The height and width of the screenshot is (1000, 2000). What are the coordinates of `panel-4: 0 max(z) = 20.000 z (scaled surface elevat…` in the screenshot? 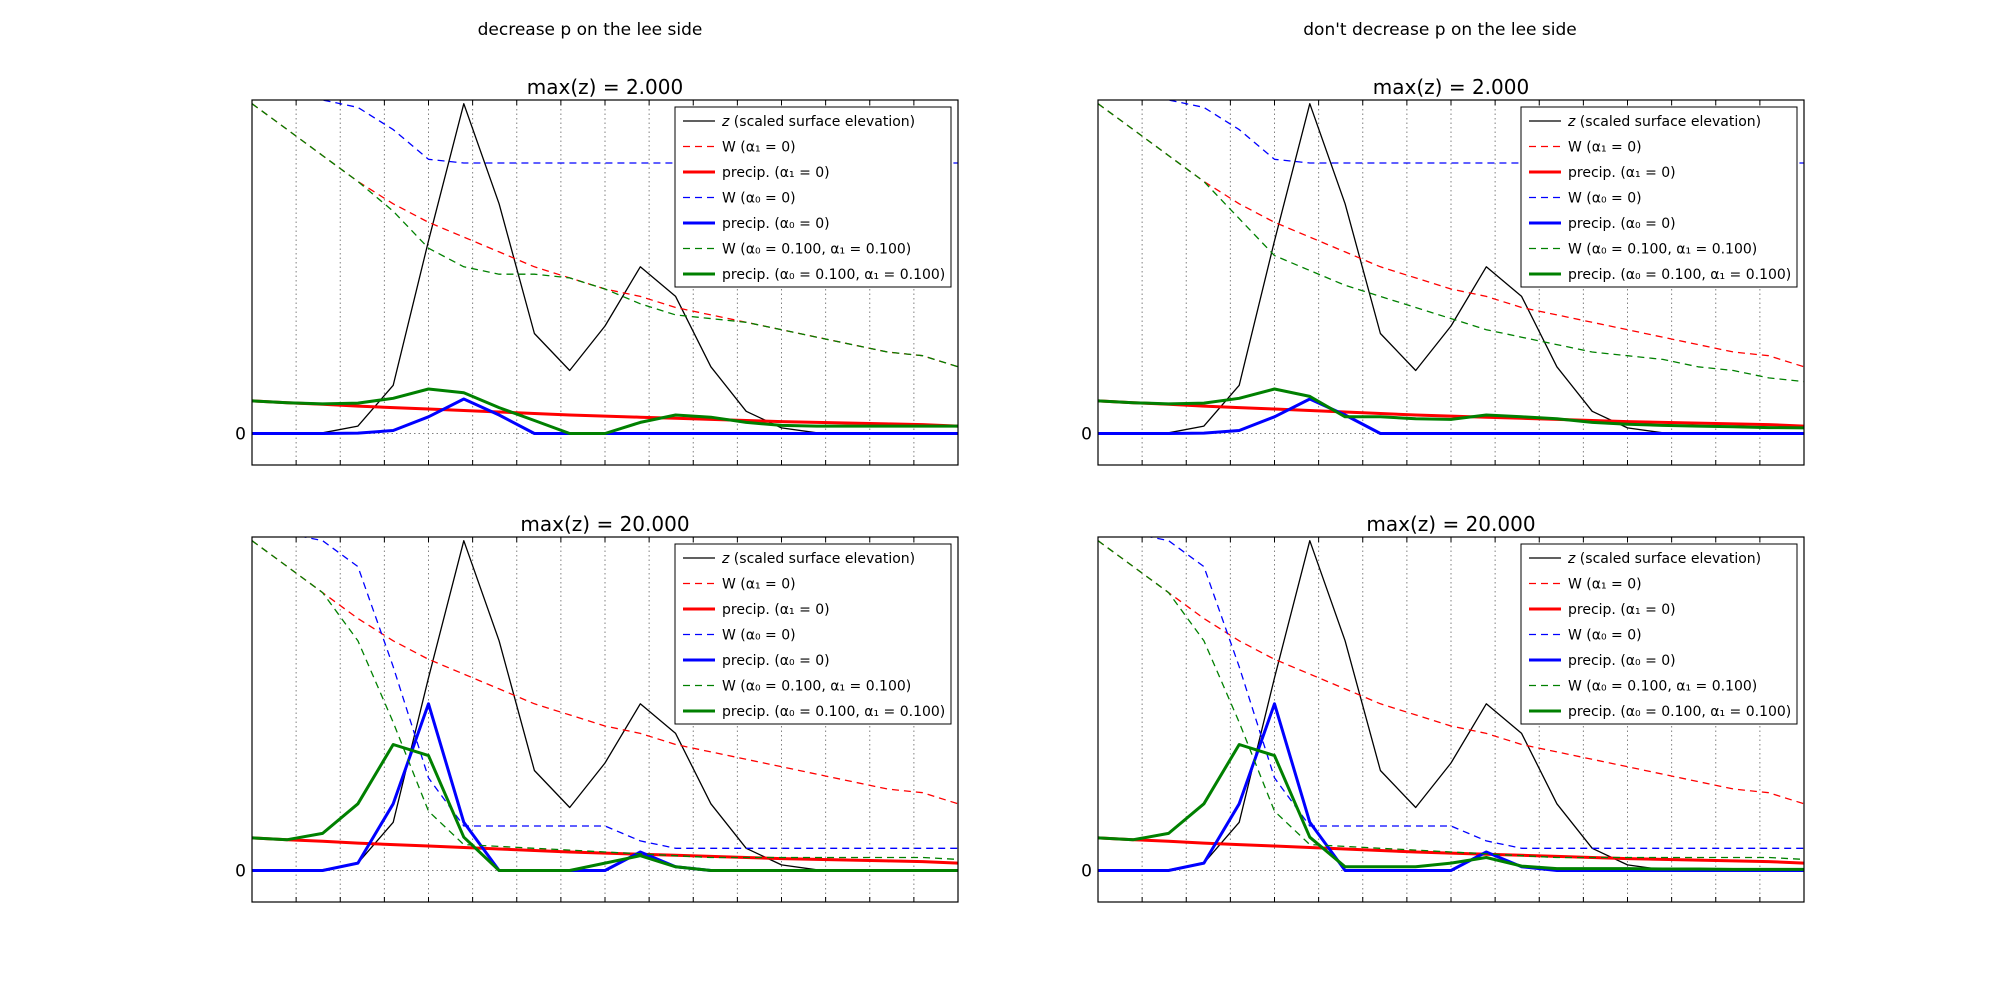 It's located at (1443, 707).